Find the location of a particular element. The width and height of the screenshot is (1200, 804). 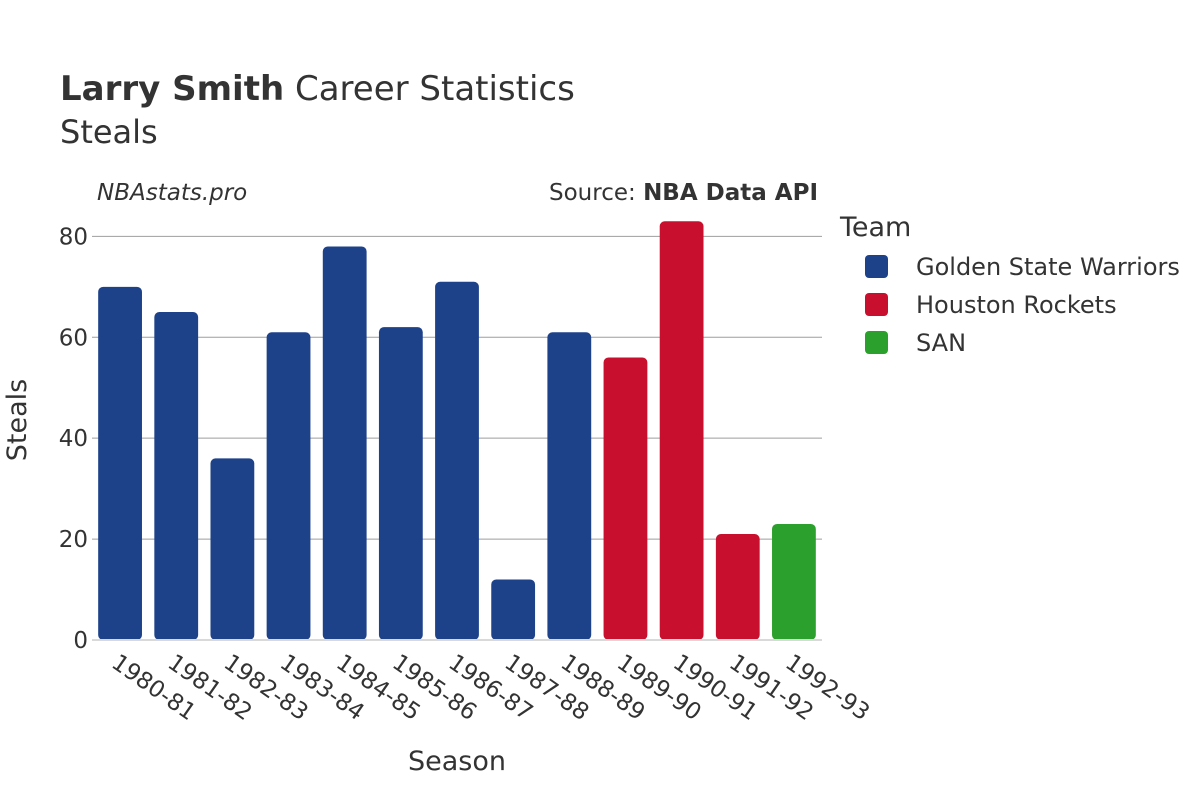

source-note: Source: NBA Data API is located at coordinates (683, 193).